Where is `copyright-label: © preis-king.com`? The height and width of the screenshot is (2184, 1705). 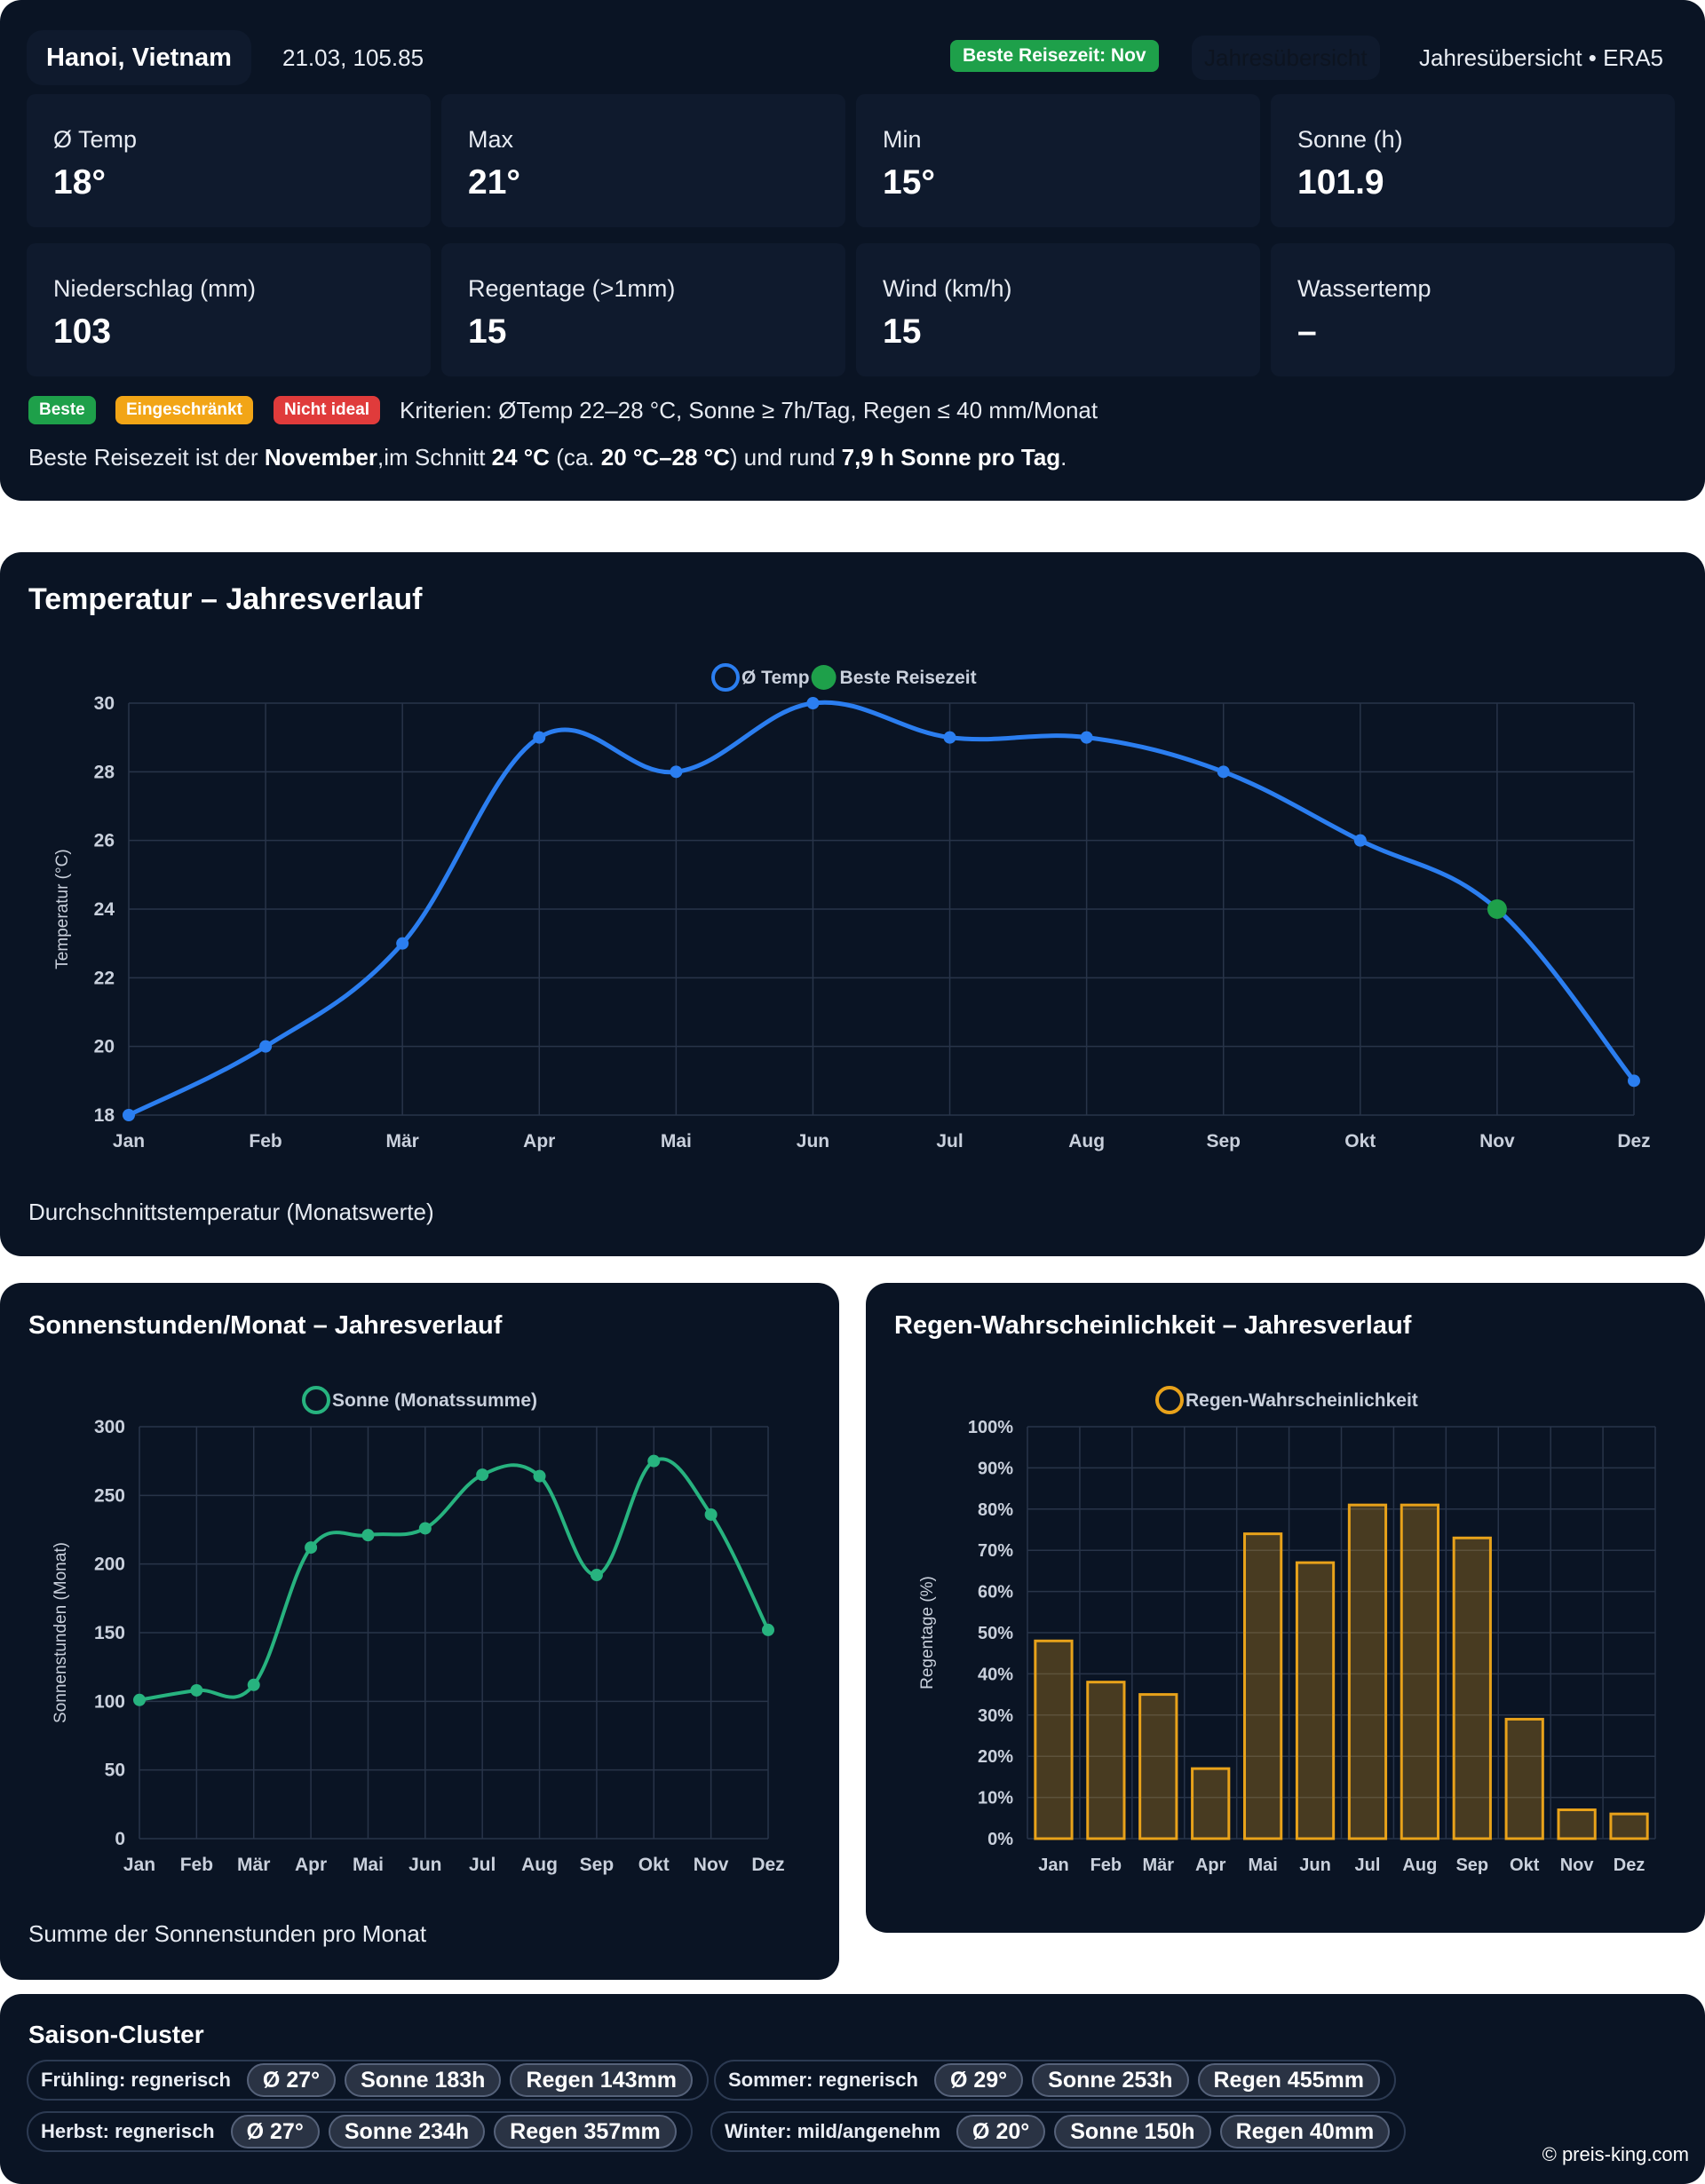
copyright-label: © preis-king.com is located at coordinates (1616, 2154).